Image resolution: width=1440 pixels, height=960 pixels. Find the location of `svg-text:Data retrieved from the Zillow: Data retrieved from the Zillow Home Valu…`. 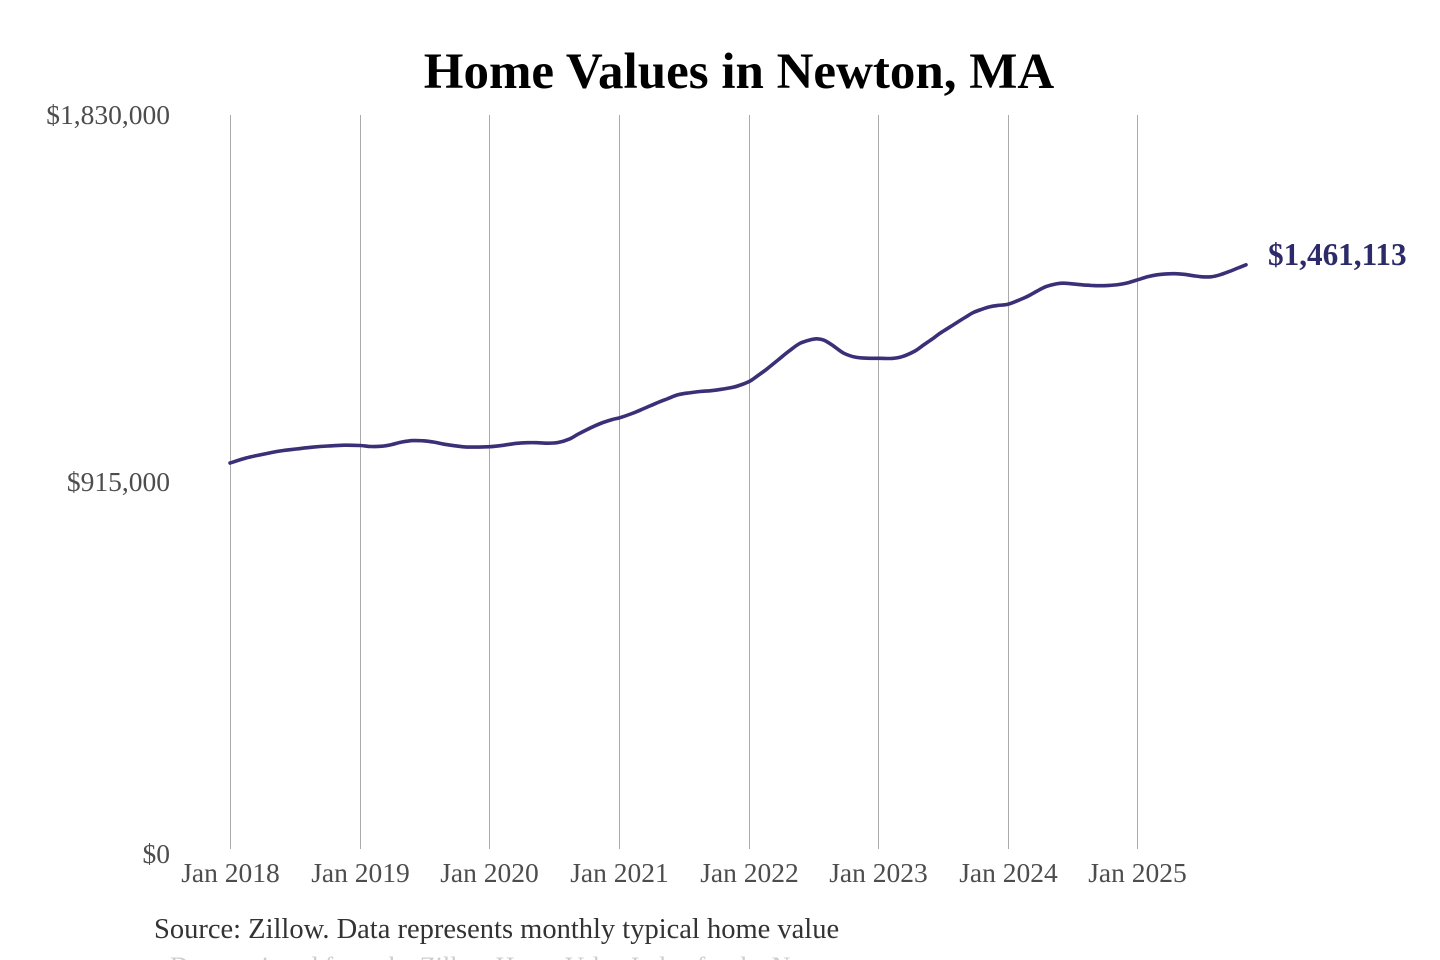

svg-text:Data retrieved from the Zillow: Data retrieved from the Zillow Home Valu… is located at coordinates (537, 956).